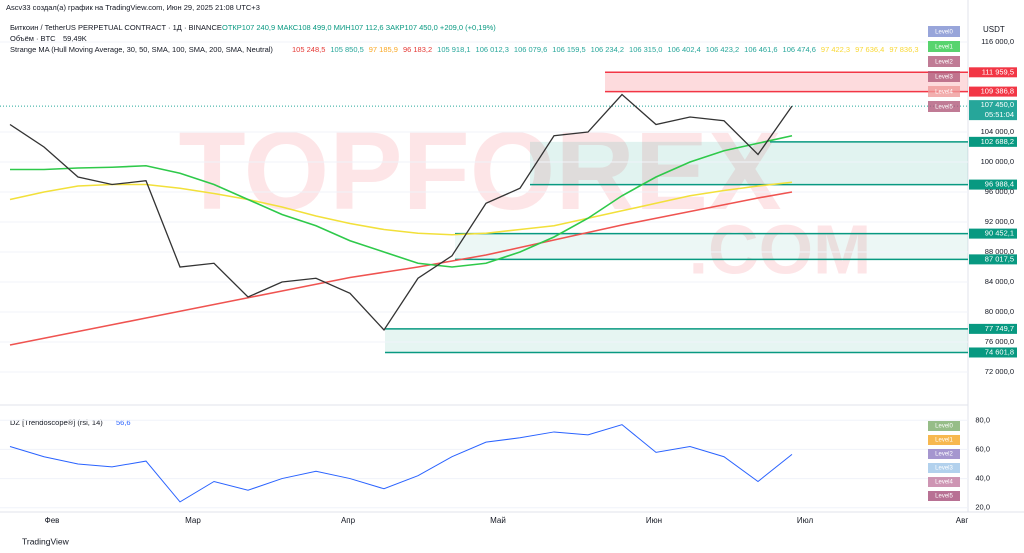 This screenshot has height=553, width=1024. I want to click on rsi-label: DZ [Trendoscope®] (rsi, 14), so click(56, 422).